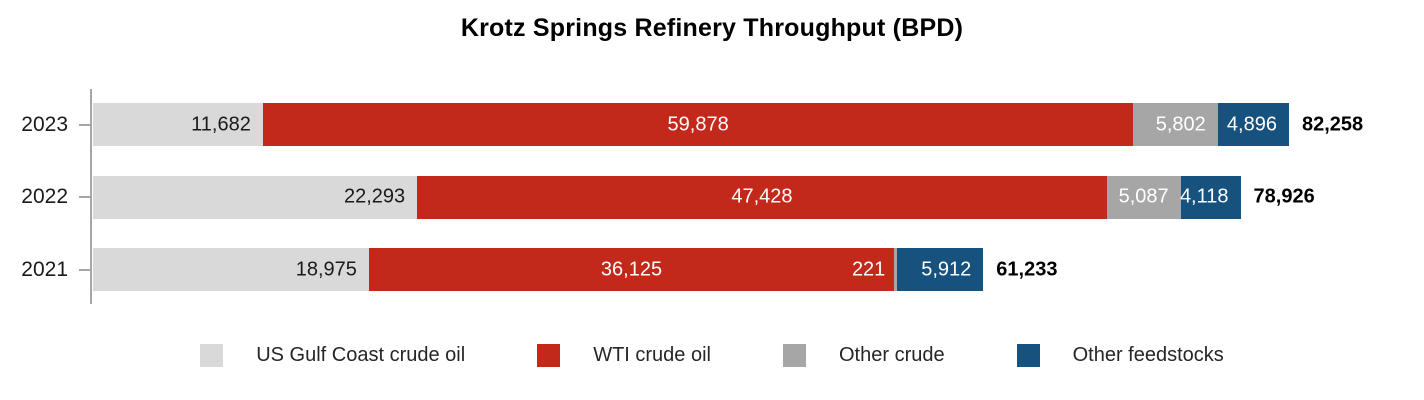 The height and width of the screenshot is (400, 1424). Describe the element at coordinates (44, 124) in the screenshot. I see `y-axis-label: 2023` at that location.